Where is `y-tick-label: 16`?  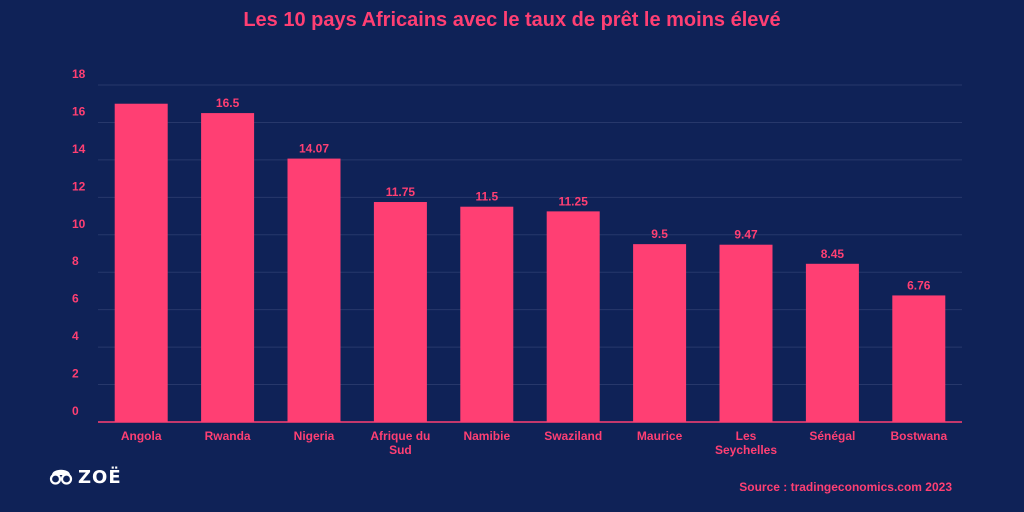 y-tick-label: 16 is located at coordinates (79, 111).